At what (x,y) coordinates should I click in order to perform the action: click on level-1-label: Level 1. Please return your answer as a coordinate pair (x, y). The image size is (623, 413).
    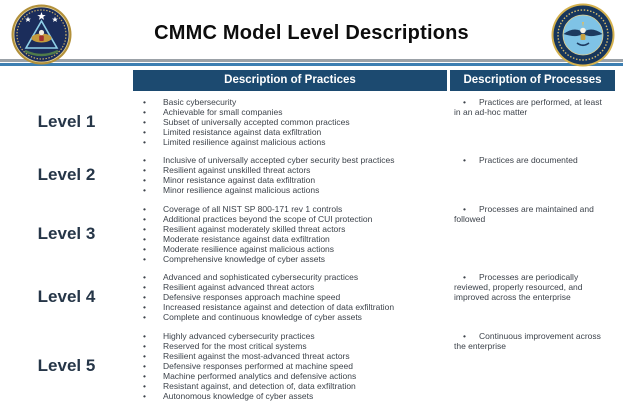
    Looking at the image, I should click on (66, 121).